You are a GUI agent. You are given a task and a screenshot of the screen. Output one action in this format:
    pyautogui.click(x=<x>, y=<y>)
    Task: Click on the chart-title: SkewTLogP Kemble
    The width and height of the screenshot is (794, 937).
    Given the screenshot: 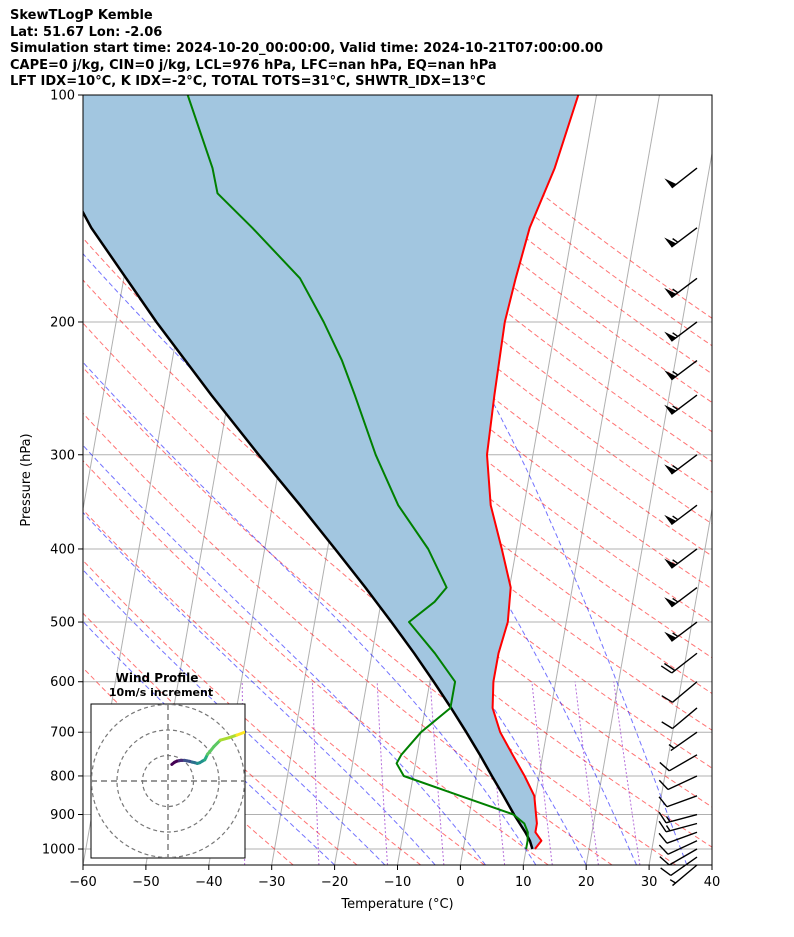 What is the action you would take?
    pyautogui.click(x=81, y=15)
    